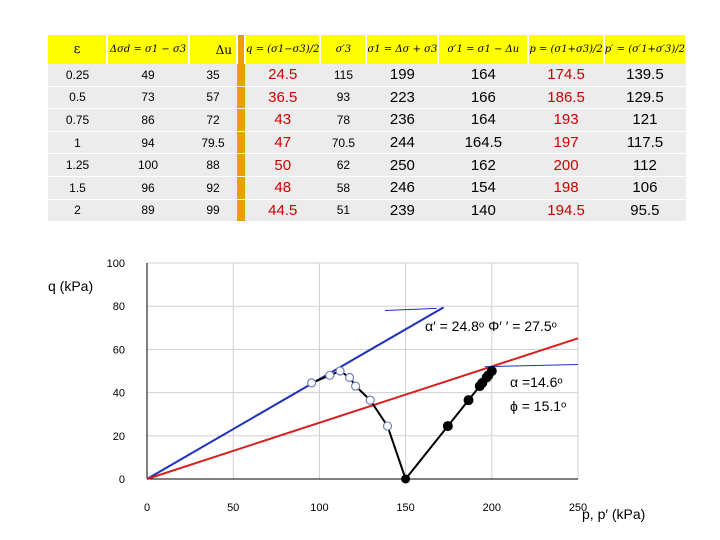 The width and height of the screenshot is (720, 540). I want to click on x-axis-label: p, p′ (kPa), so click(614, 514).